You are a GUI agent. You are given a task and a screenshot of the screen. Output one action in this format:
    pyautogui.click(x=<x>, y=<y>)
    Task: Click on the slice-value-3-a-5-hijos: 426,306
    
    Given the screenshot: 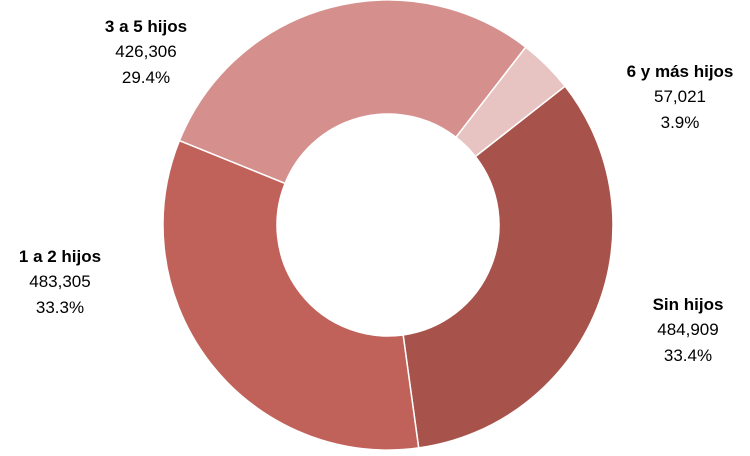 What is the action you would take?
    pyautogui.click(x=145, y=51)
    